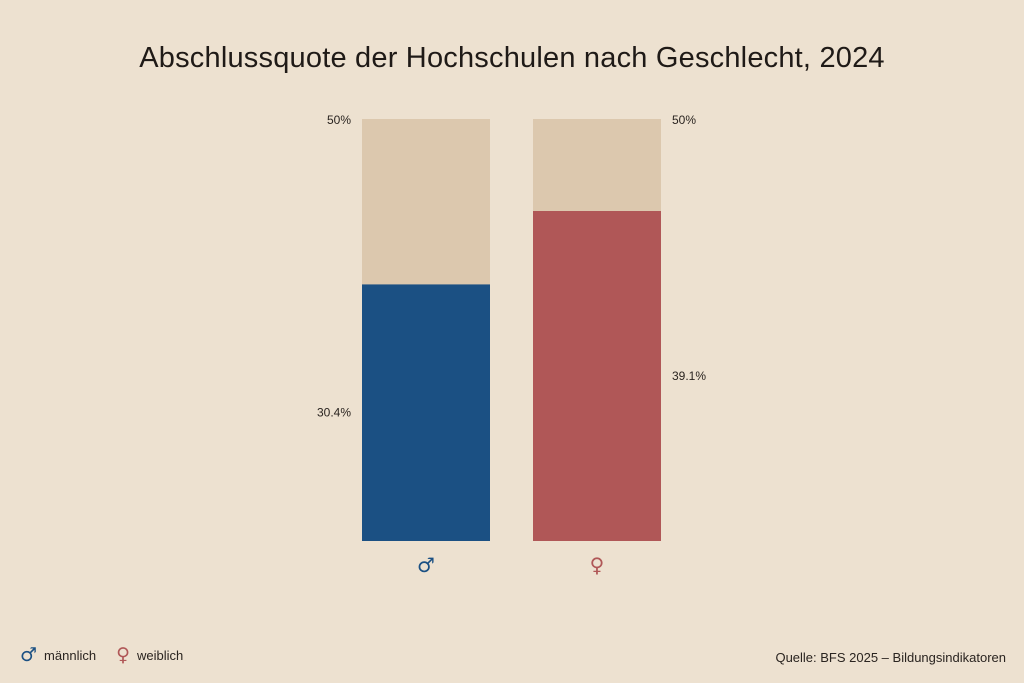  What do you see at coordinates (339, 120) in the screenshot?
I see `max-label-male: 50%` at bounding box center [339, 120].